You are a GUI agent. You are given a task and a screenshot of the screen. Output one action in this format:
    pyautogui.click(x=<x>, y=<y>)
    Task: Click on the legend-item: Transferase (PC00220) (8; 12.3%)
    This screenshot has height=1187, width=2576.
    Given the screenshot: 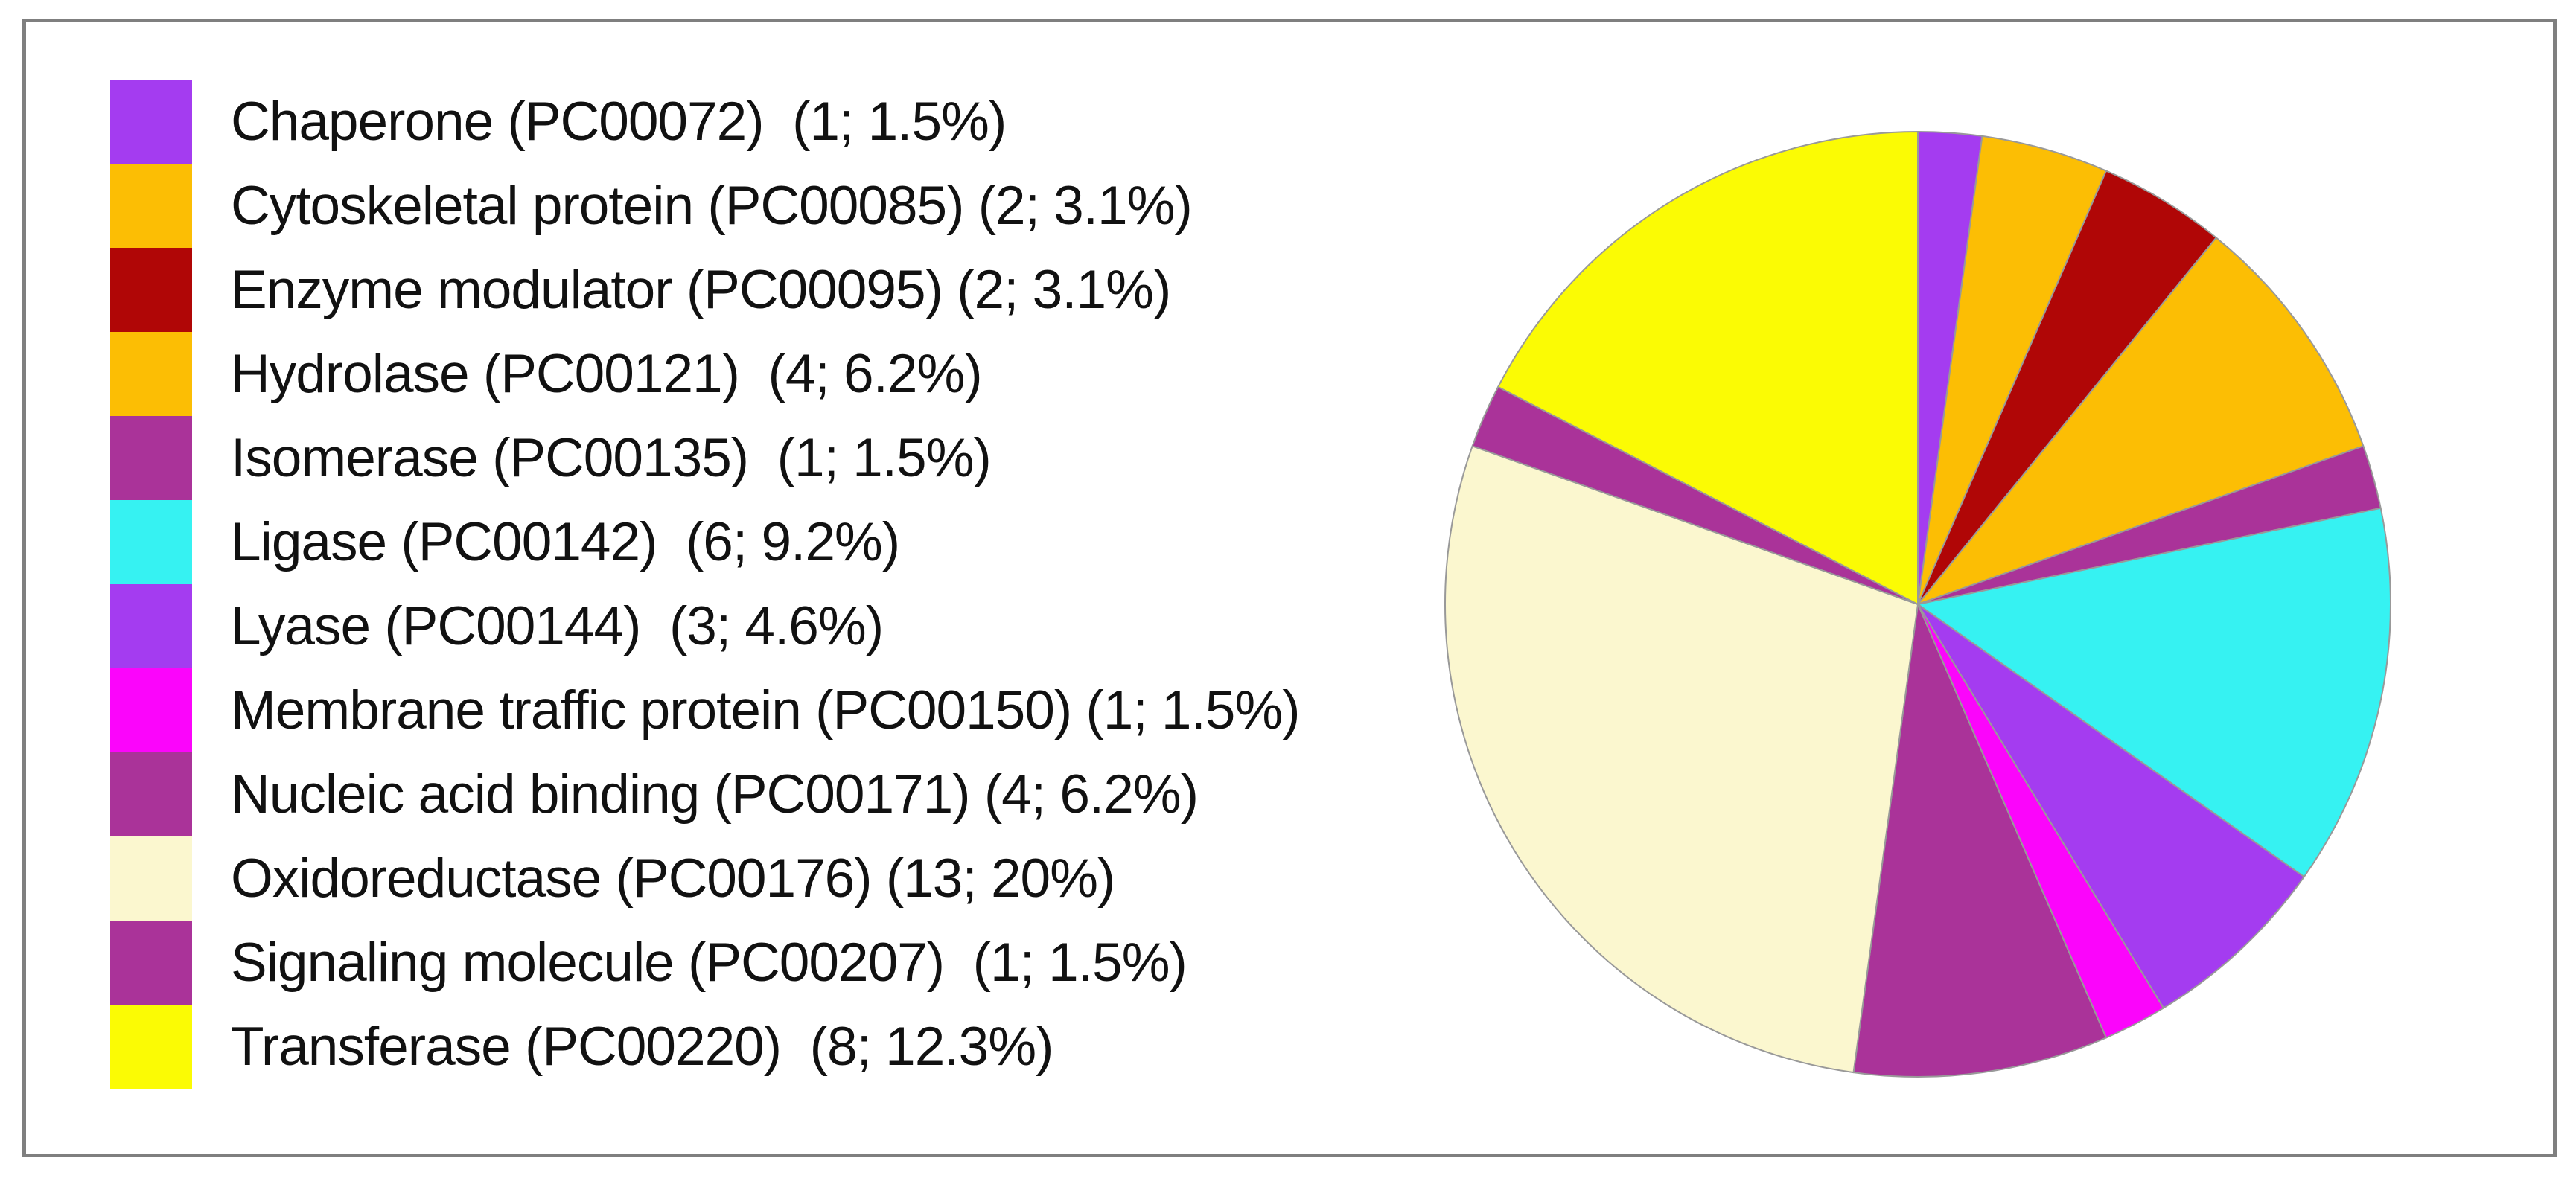 What is the action you would take?
    pyautogui.click(x=705, y=1047)
    